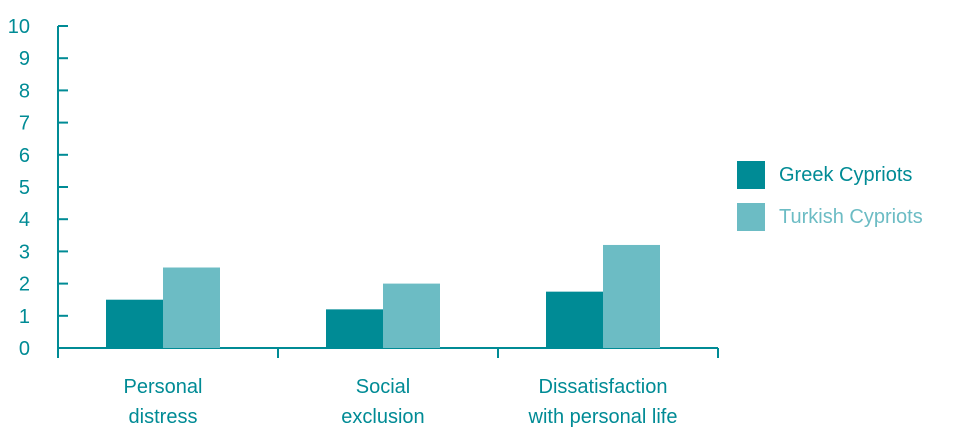  I want to click on y-tick-label: 0, so click(24, 349).